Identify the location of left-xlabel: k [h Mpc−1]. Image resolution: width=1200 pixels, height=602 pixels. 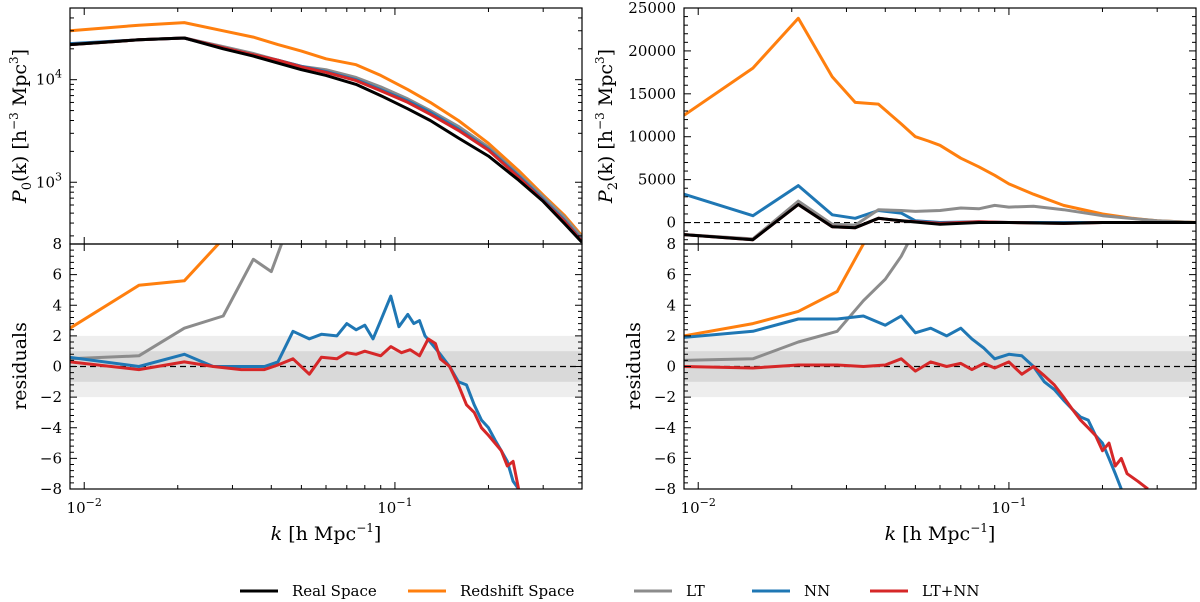
(326, 533).